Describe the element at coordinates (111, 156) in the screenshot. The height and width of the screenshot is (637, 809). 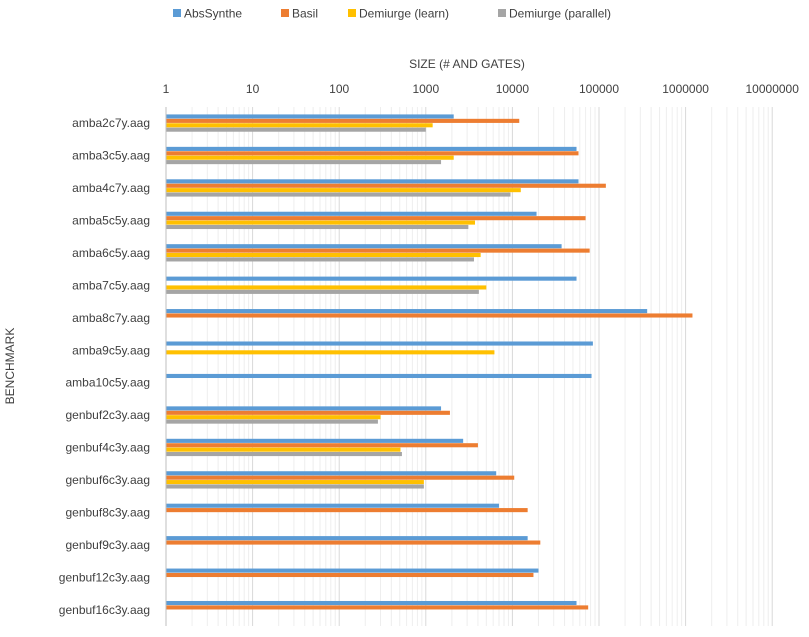
I see `category-label: amba3c5y.aag` at that location.